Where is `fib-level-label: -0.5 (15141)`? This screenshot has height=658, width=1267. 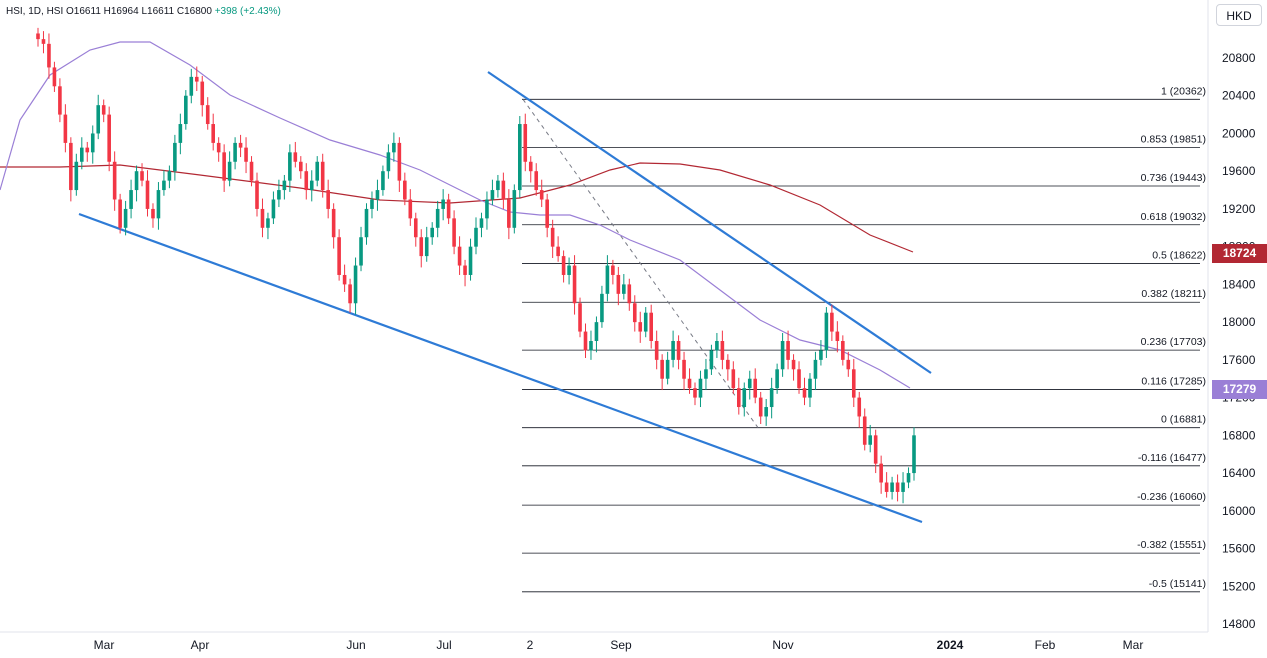 fib-level-label: -0.5 (15141) is located at coordinates (1177, 584).